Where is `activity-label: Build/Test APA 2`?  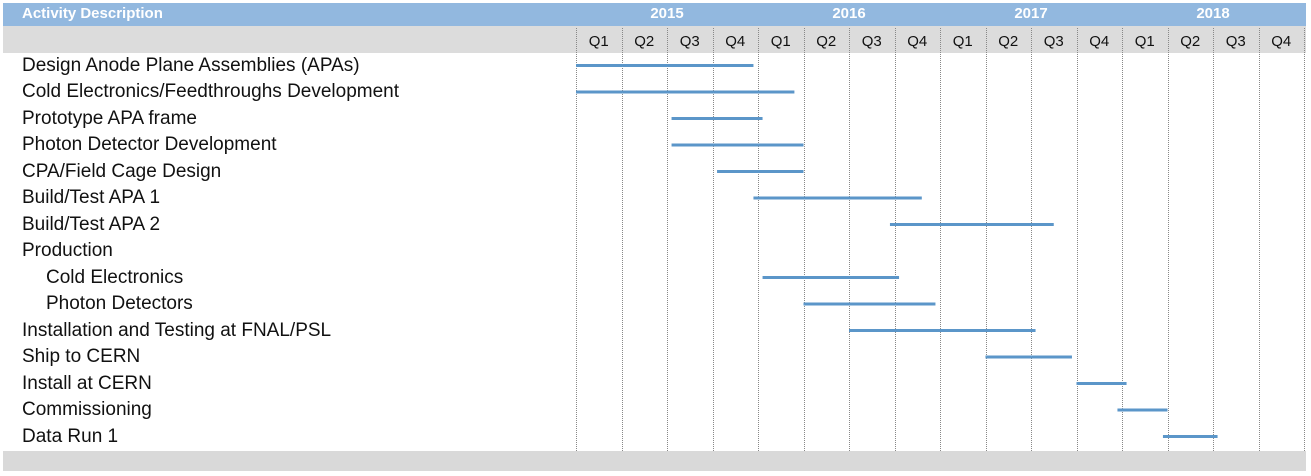 activity-label: Build/Test APA 2 is located at coordinates (91, 224).